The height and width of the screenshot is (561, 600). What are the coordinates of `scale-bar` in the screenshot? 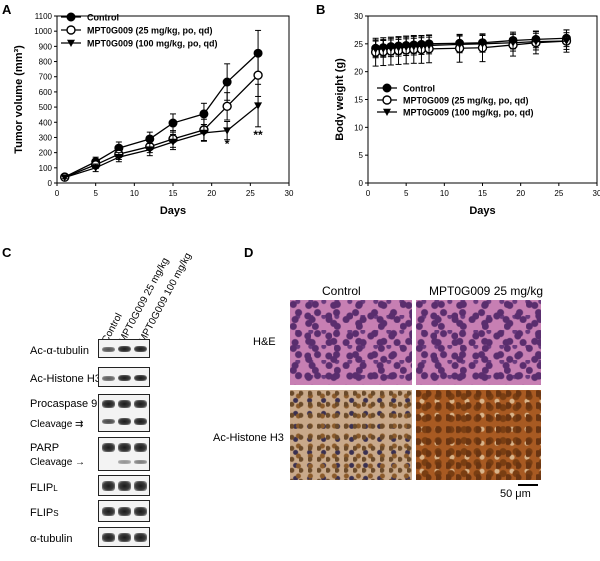 It's located at (528, 485).